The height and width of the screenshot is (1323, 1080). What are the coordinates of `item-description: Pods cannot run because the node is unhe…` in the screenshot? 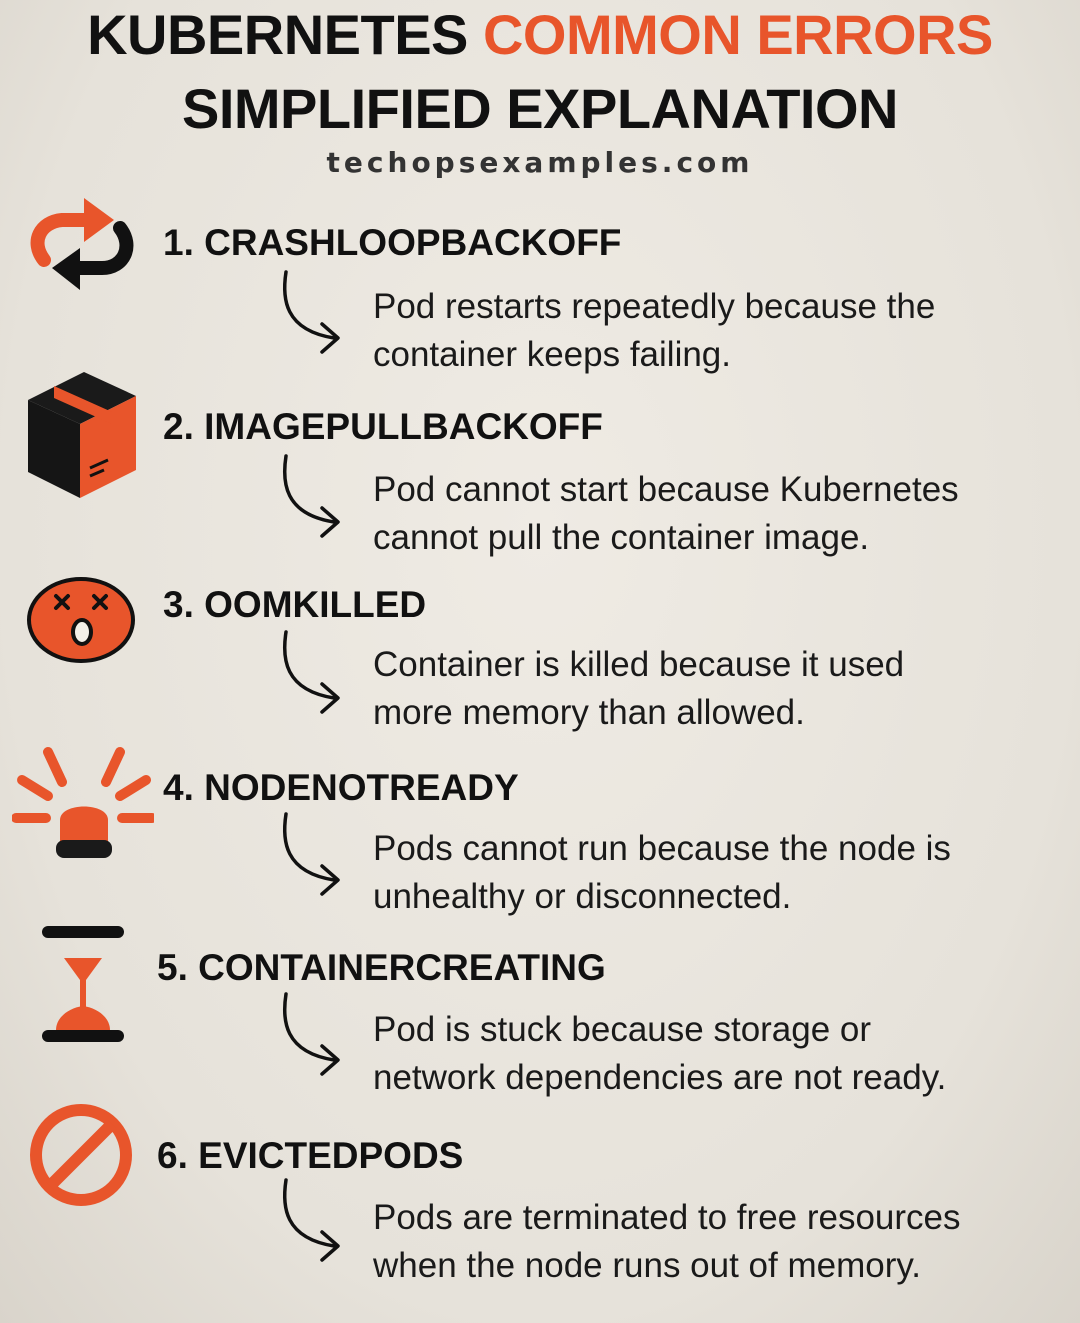 It's located at (662, 872).